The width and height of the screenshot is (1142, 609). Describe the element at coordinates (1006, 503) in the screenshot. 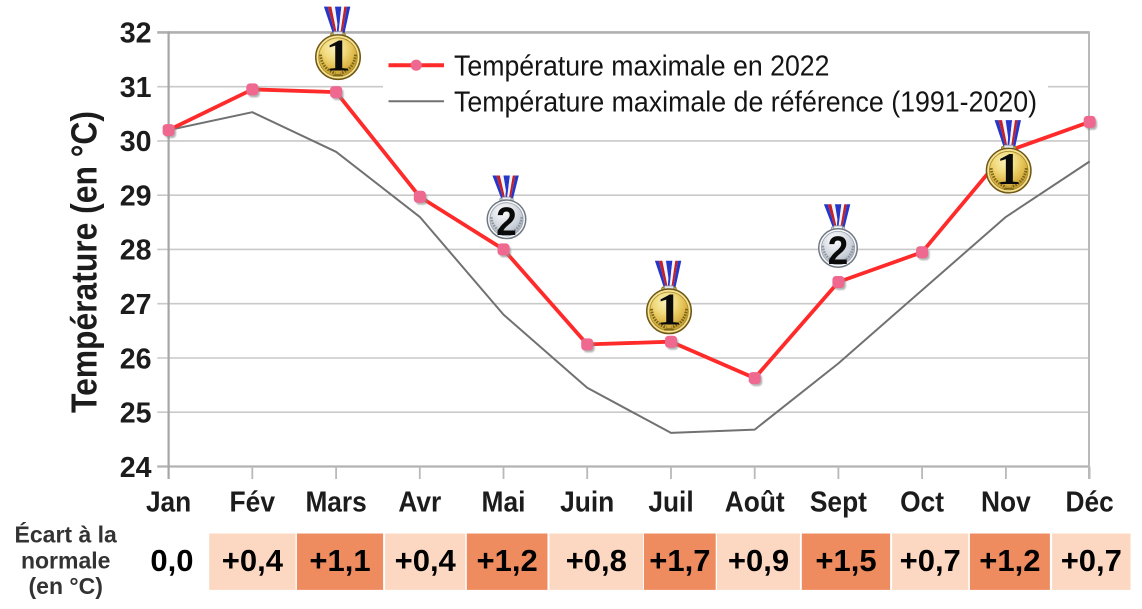

I see `svg-text: Nov` at that location.